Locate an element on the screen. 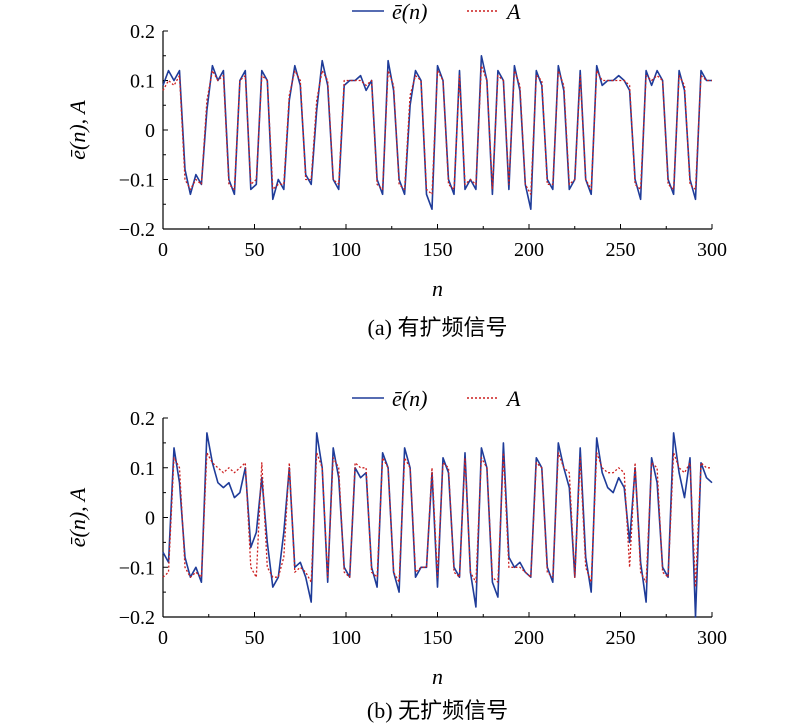 This screenshot has width=800, height=725. series-line-e-bar is located at coordinates (437, 132).